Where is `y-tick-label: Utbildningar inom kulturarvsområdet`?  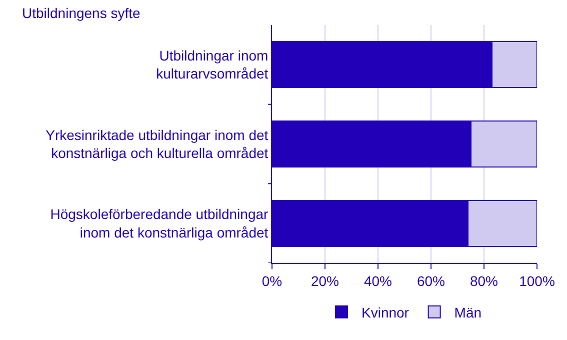 y-tick-label: Utbildningar inom kulturarvsområdet is located at coordinates (212, 64).